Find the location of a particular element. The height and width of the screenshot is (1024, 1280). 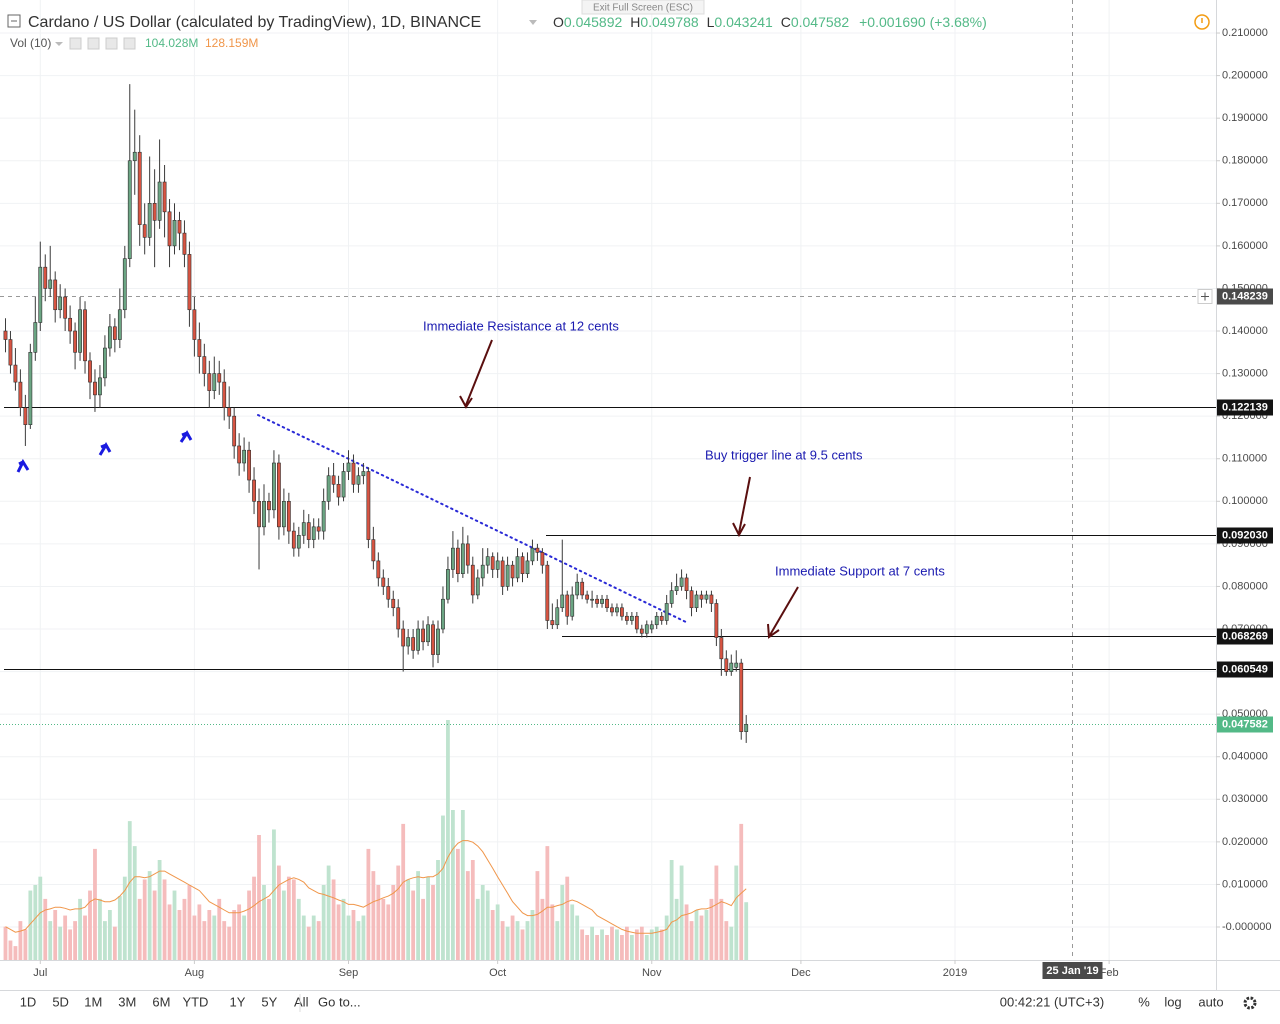

scale-option: % is located at coordinates (1144, 1001).